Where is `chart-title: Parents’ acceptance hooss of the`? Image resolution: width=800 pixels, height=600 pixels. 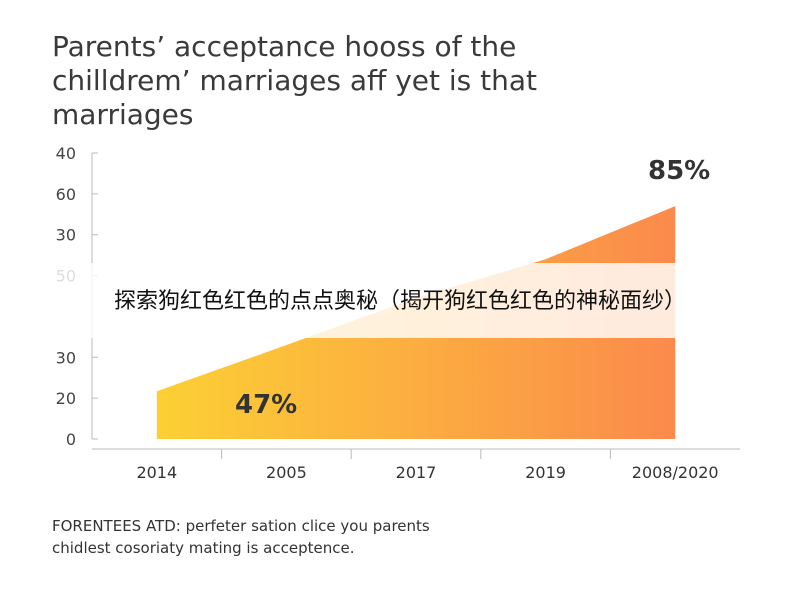
chart-title: Parents’ acceptance hooss of the is located at coordinates (284, 46).